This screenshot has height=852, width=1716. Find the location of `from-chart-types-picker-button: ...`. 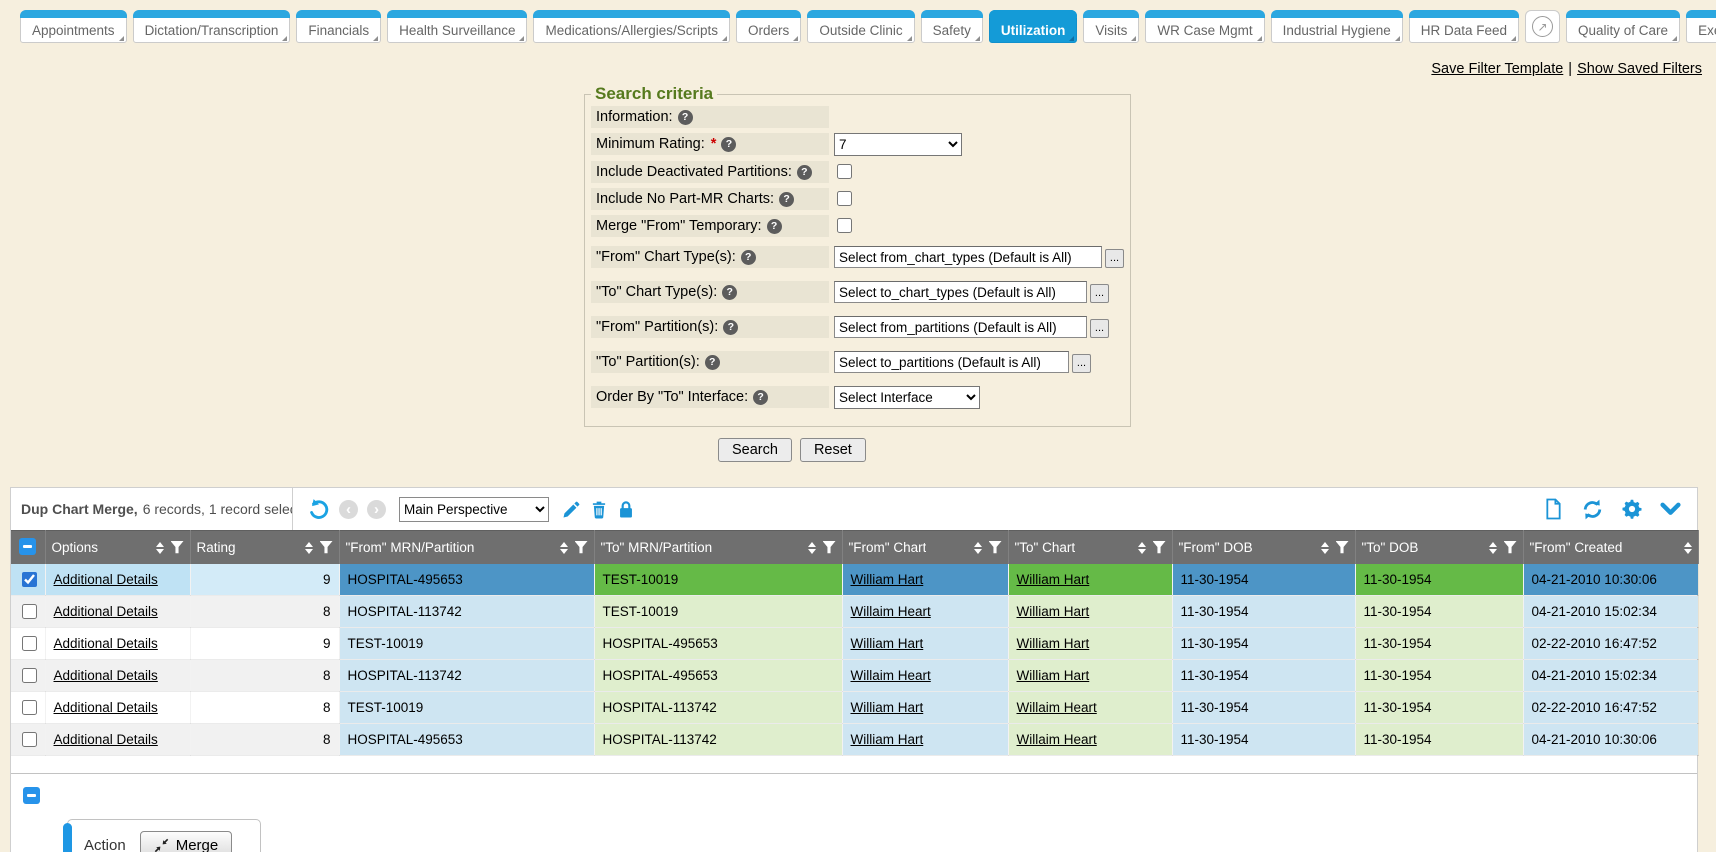

from-chart-types-picker-button: ... is located at coordinates (1114, 258).